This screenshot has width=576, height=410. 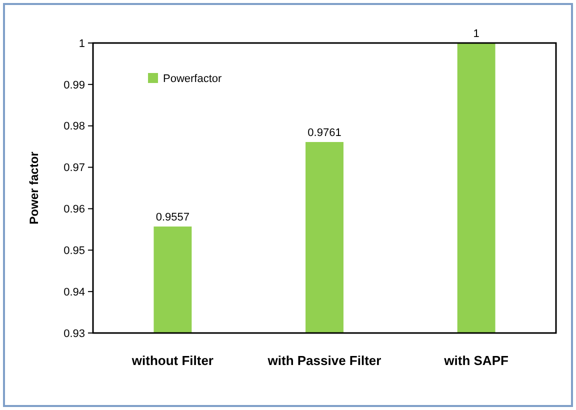 I want to click on data-label: 1, so click(x=476, y=34).